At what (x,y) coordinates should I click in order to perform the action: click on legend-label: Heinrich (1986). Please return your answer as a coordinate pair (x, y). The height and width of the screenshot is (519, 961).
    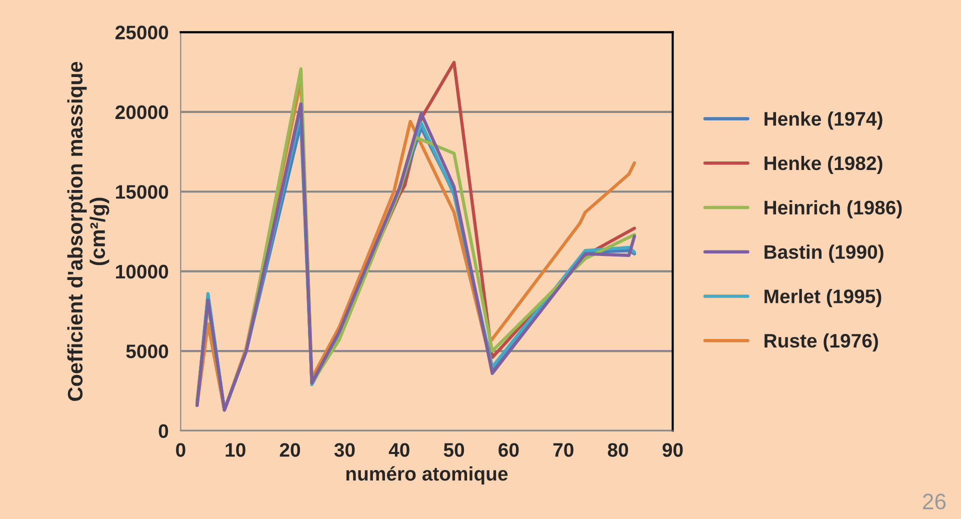
    Looking at the image, I should click on (833, 209).